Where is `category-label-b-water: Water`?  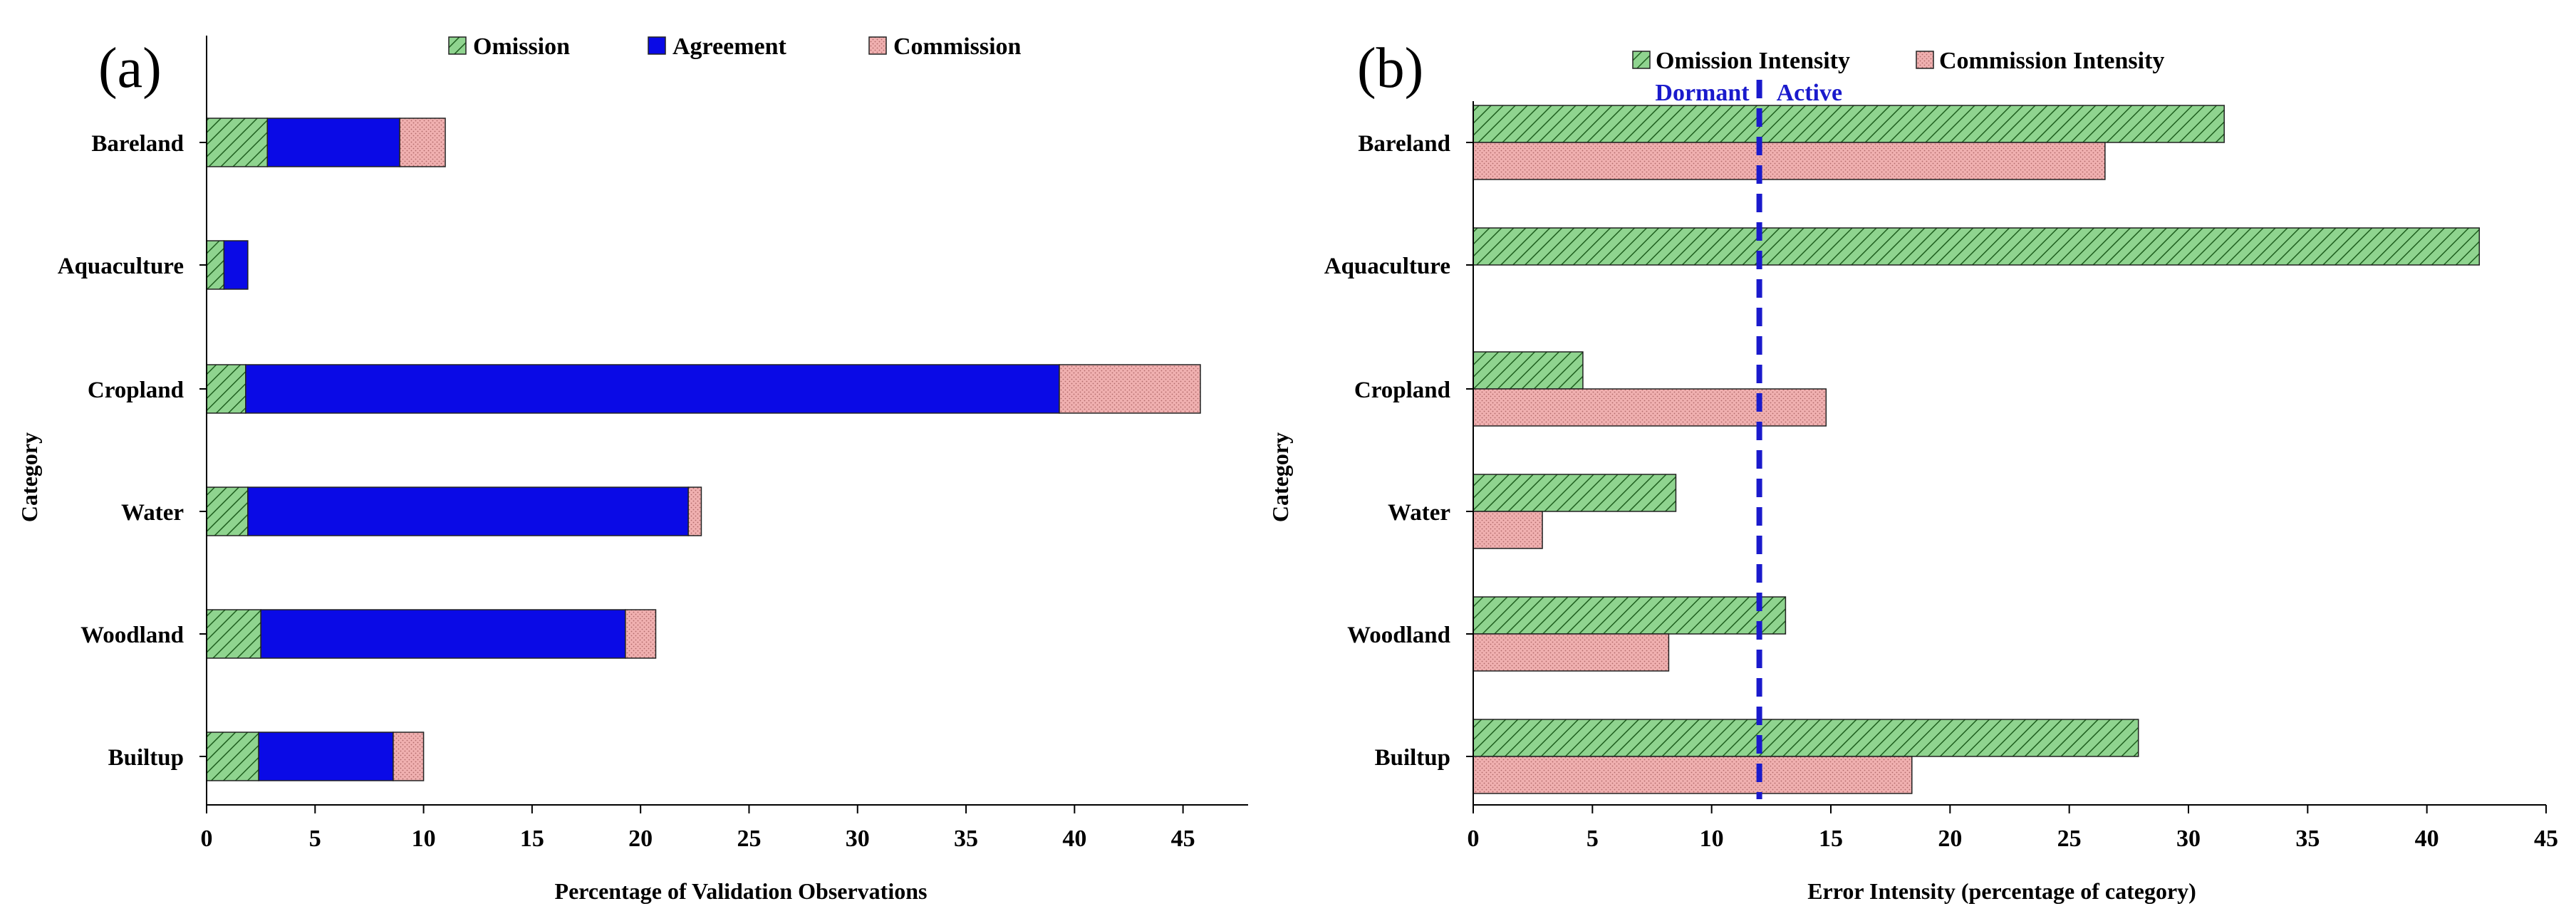
category-label-b-water: Water is located at coordinates (1419, 513).